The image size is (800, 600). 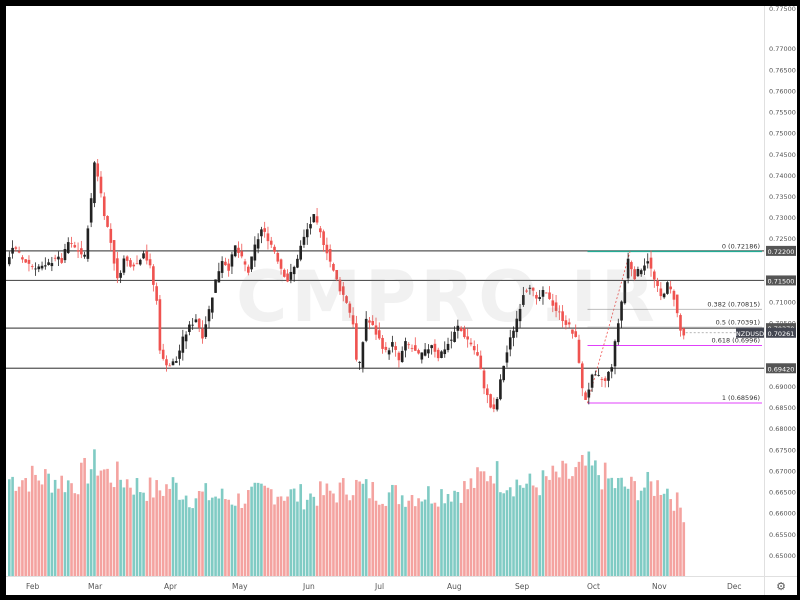 I want to click on time-axis-svg: Feb Mar Apr May Jun Jul Aug Sep Oct Nov Dec, so click(x=385, y=586).